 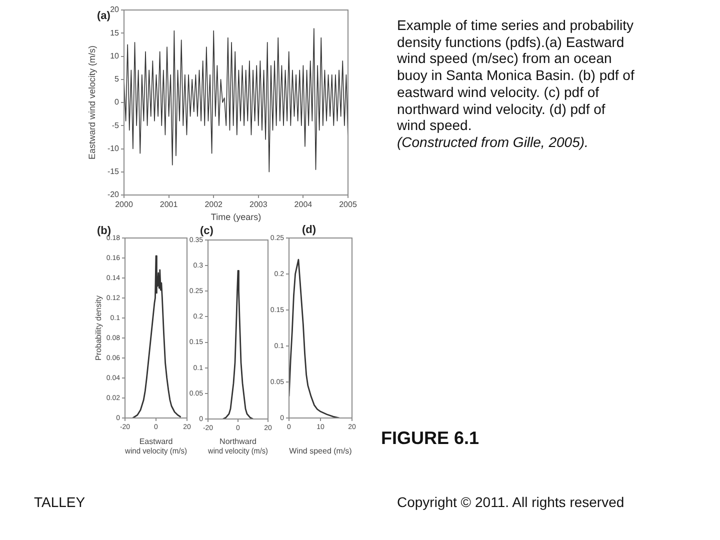 What do you see at coordinates (309, 230) in the screenshot?
I see `chart-title: (d)` at bounding box center [309, 230].